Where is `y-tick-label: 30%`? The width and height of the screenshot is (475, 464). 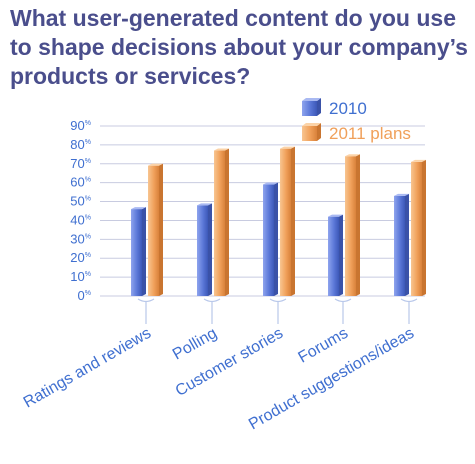
y-tick-label: 30% is located at coordinates (80, 238).